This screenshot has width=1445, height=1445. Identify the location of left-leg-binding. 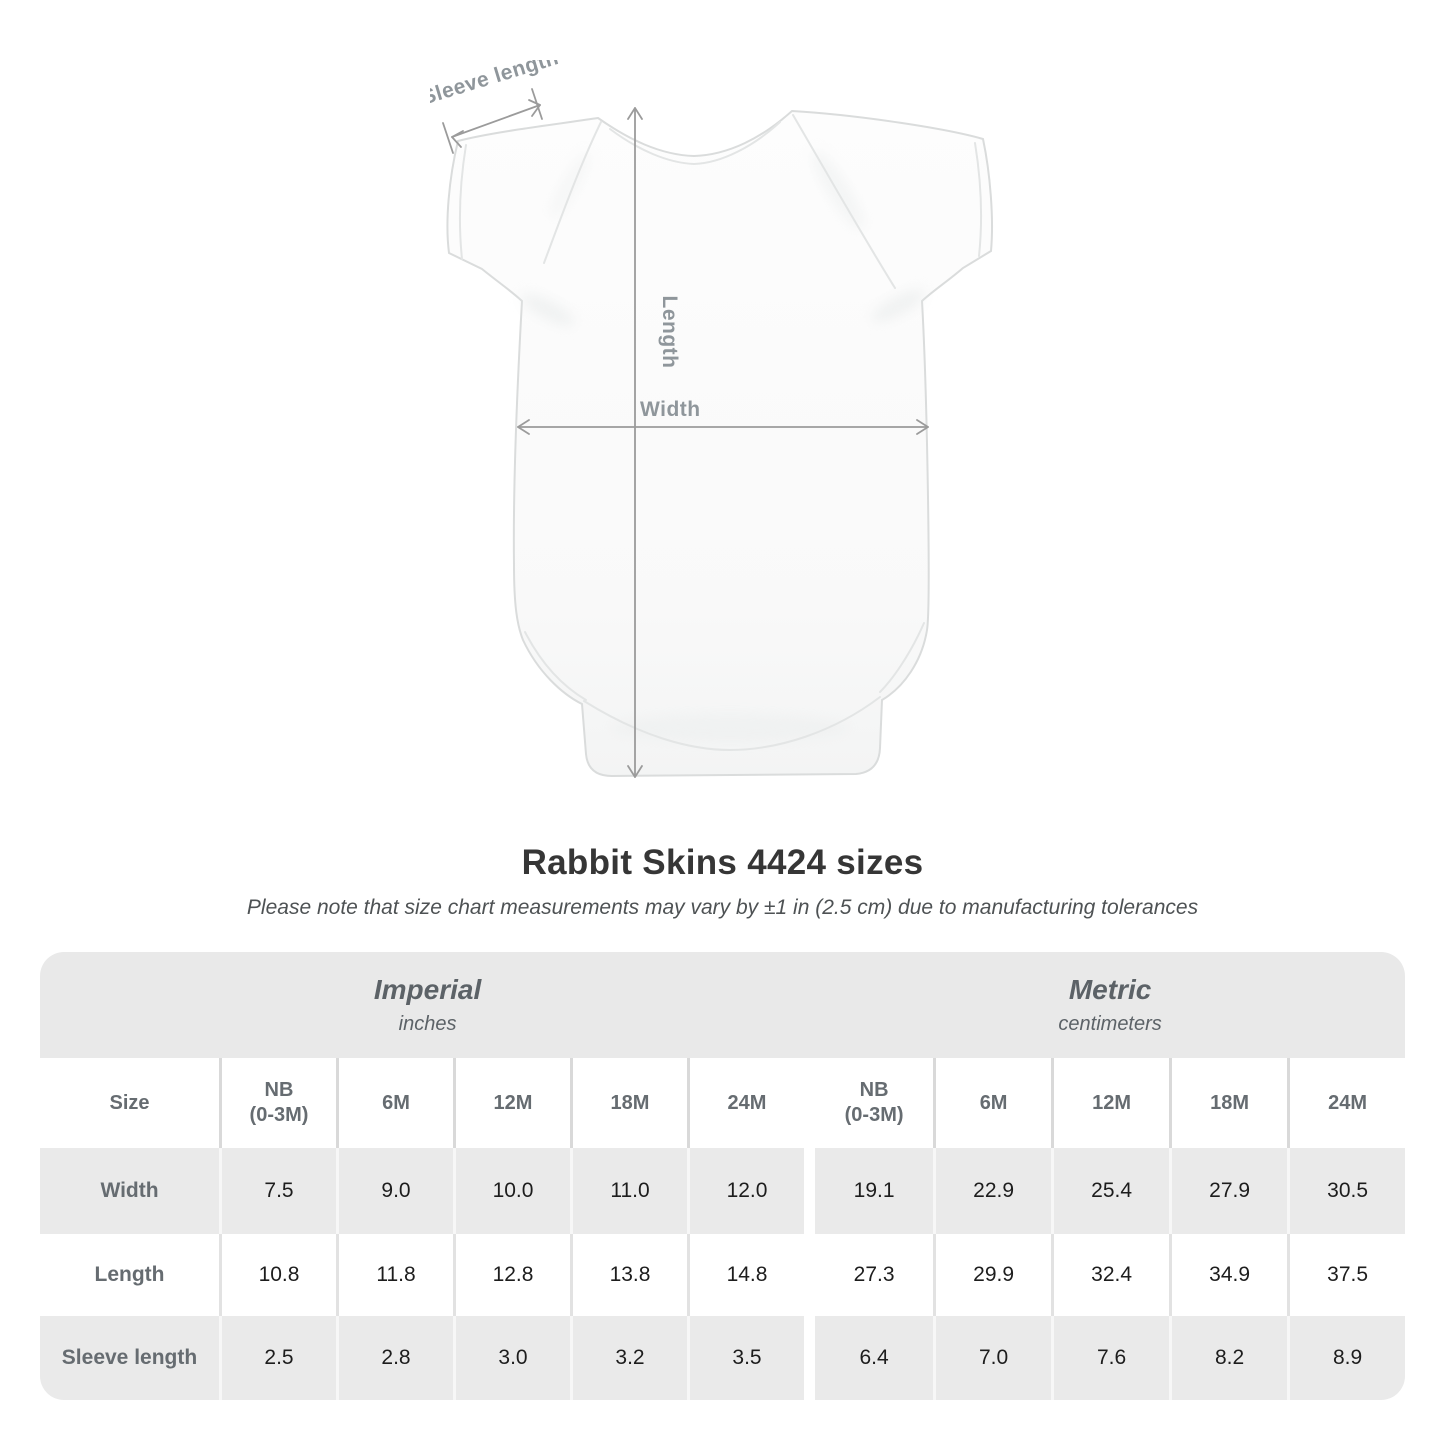
(555, 666).